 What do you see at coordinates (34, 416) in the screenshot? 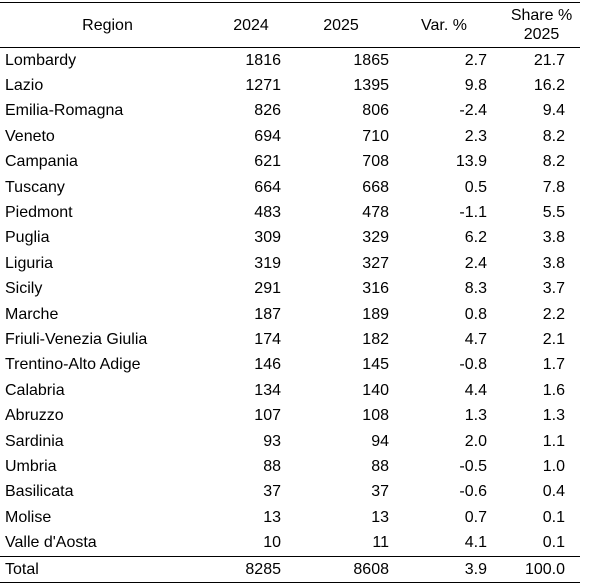
I see `row-label: Abruzzo` at bounding box center [34, 416].